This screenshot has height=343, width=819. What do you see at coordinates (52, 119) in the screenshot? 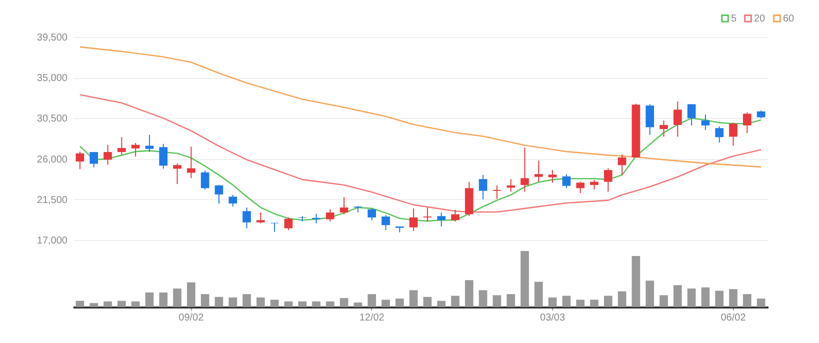
I see `y-tick-label: 30,500` at bounding box center [52, 119].